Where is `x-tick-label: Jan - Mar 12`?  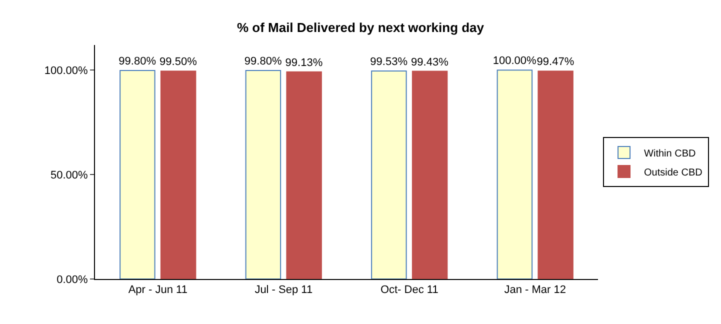
x-tick-label: Jan - Mar 12 is located at coordinates (535, 290).